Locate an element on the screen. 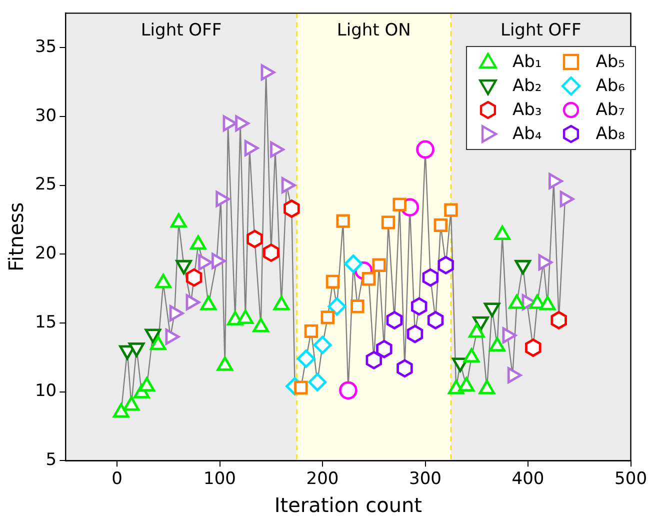  legend-label: Ab₅ is located at coordinates (610, 62).